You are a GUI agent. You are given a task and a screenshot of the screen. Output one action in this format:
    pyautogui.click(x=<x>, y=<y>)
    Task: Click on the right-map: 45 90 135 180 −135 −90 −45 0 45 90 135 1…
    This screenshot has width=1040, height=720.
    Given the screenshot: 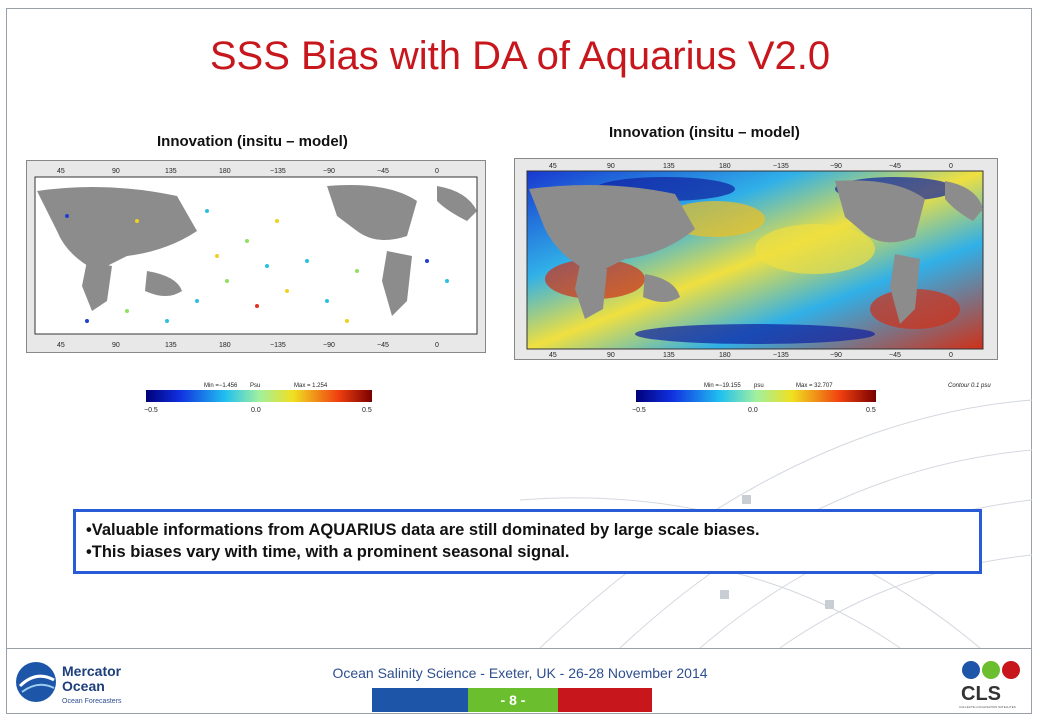 What is the action you would take?
    pyautogui.click(x=756, y=259)
    